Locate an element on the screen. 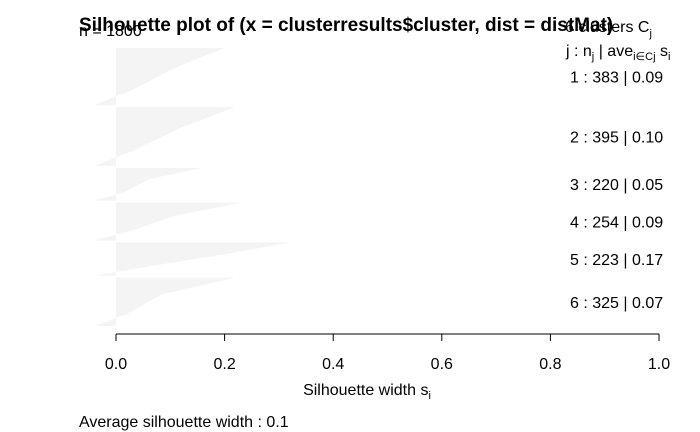  x-tick-label: 0.0 is located at coordinates (116, 364).